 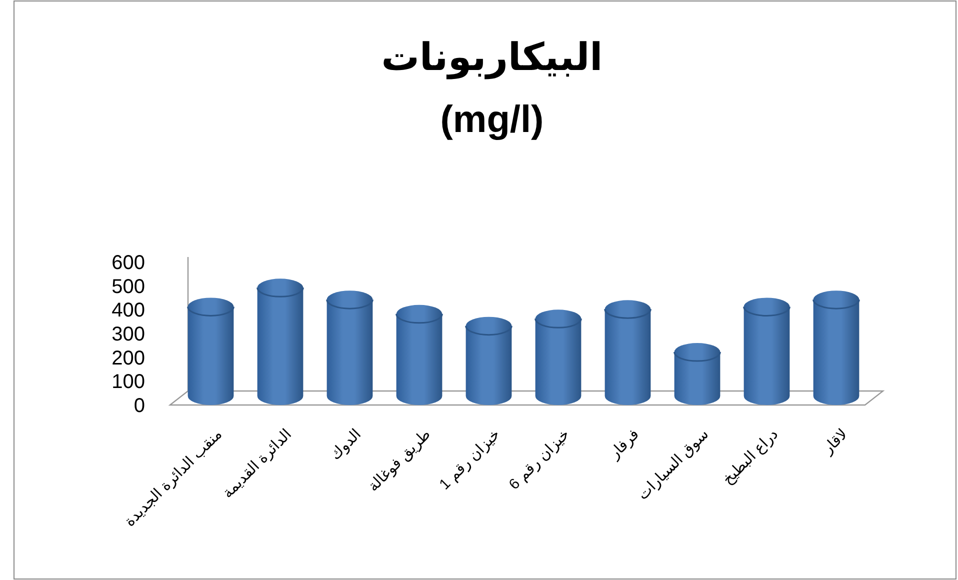 I want to click on y-tick-label: 600, so click(x=128, y=263).